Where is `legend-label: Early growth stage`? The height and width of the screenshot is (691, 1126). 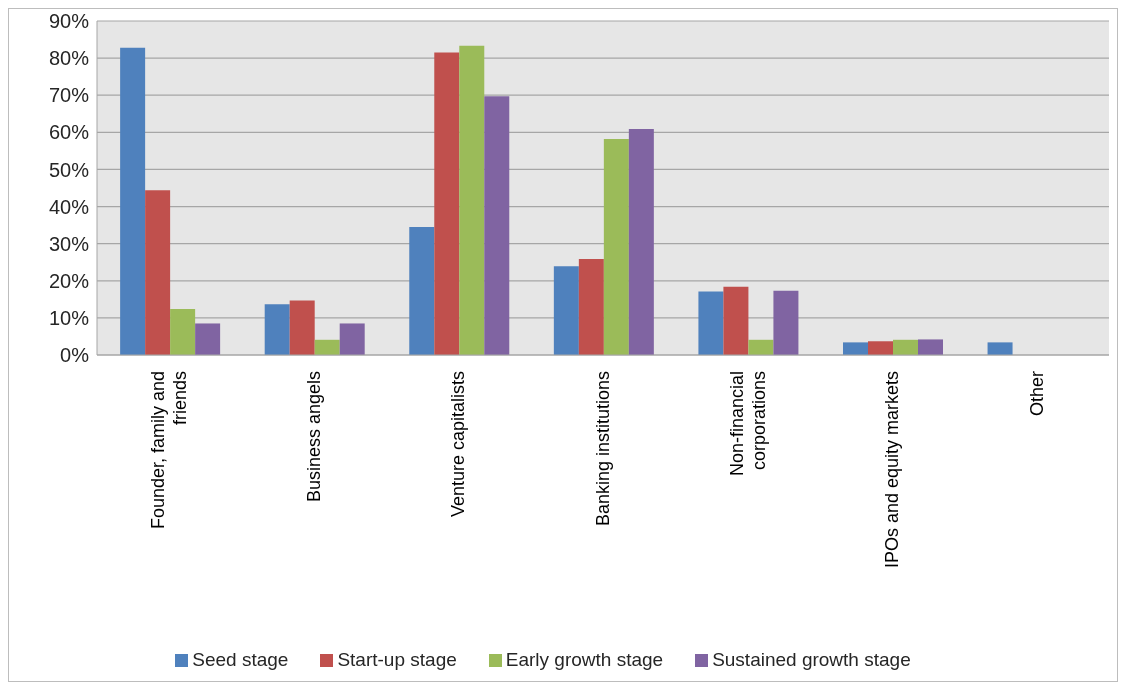 legend-label: Early growth stage is located at coordinates (584, 659).